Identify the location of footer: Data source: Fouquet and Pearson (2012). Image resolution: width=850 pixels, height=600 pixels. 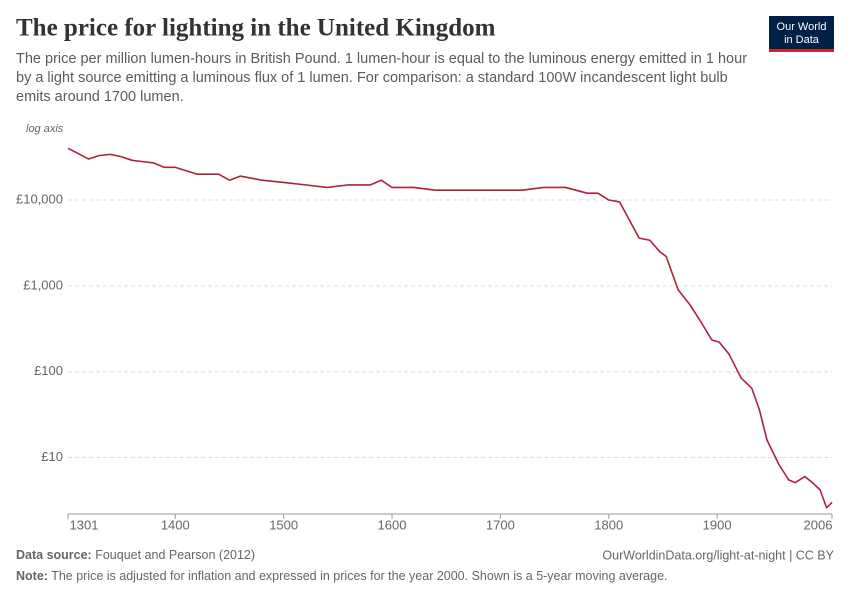
(135, 555).